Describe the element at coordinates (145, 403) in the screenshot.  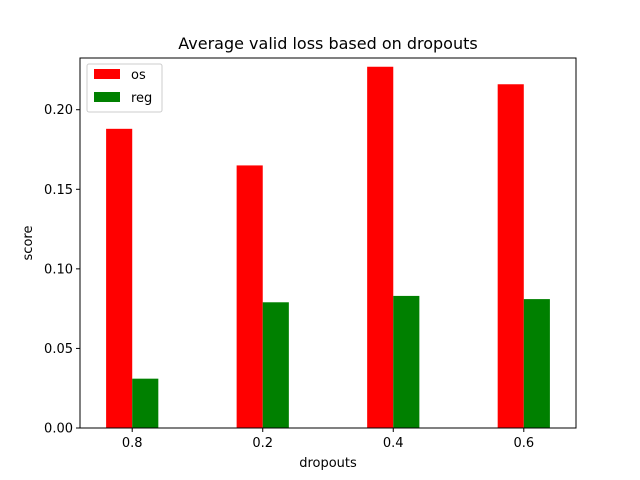
I see `bar-reg-0.8` at that location.